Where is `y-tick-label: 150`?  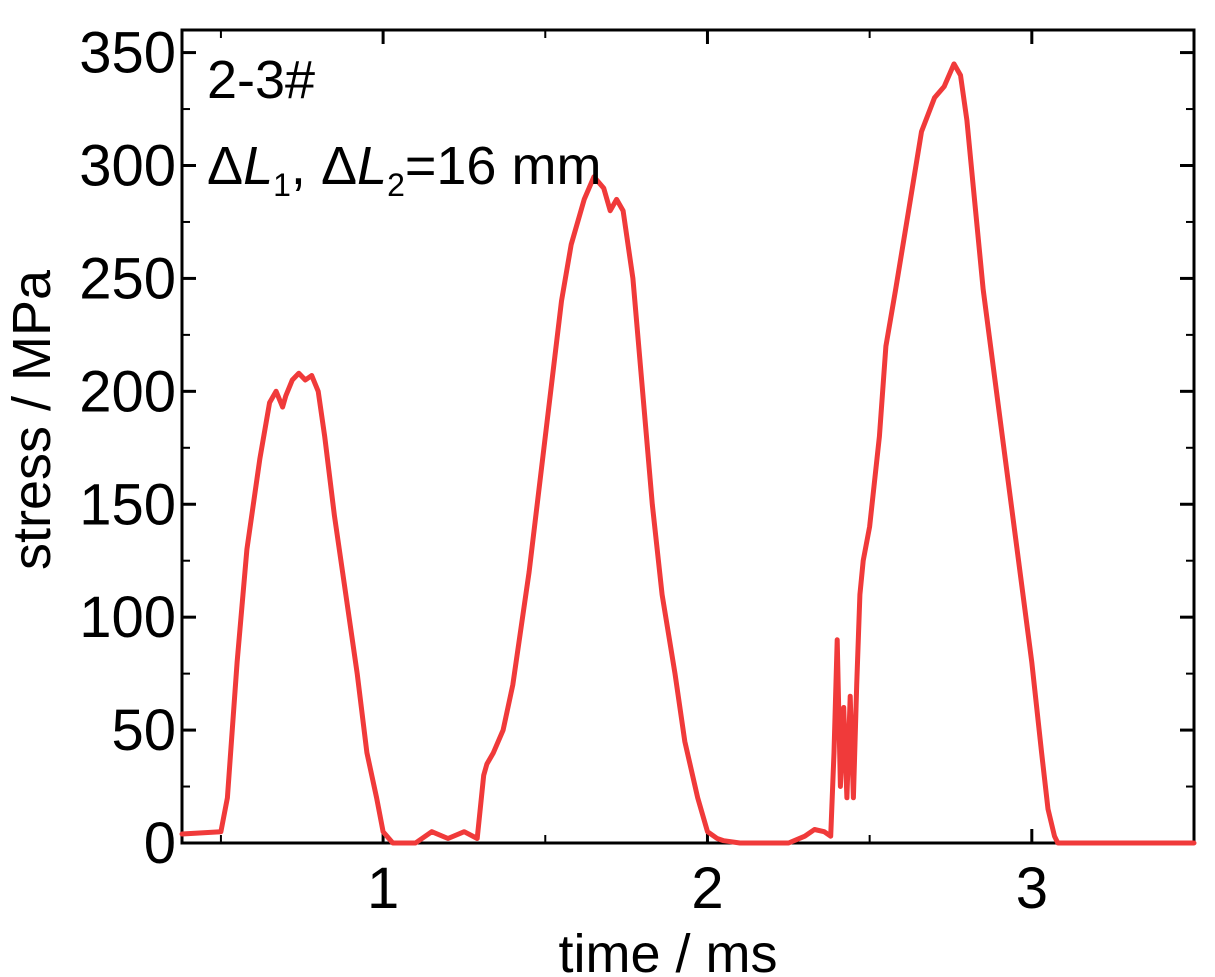 y-tick-label: 150 is located at coordinates (127, 504).